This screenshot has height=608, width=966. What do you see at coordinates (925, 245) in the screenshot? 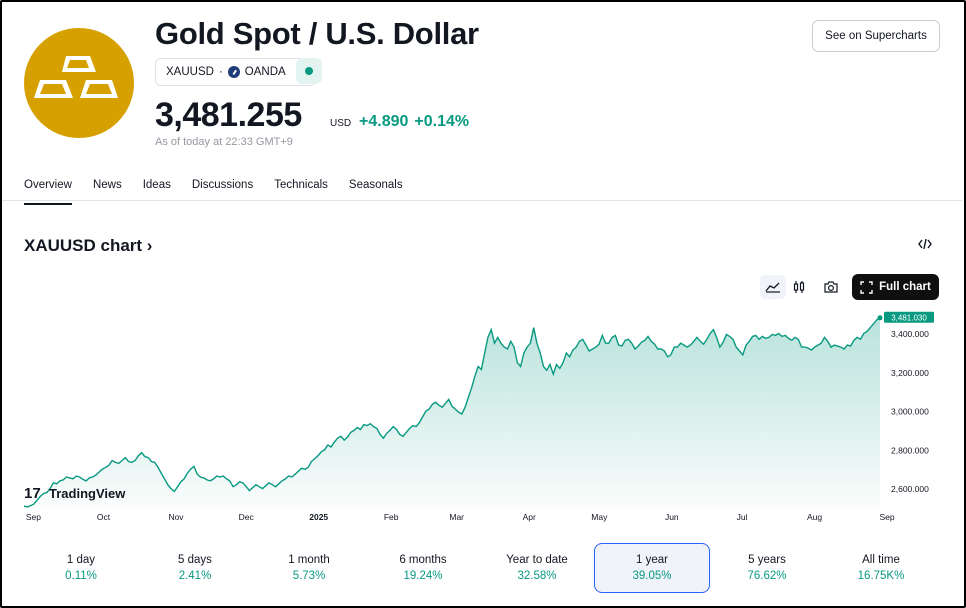
I see `embed-code-icon` at bounding box center [925, 245].